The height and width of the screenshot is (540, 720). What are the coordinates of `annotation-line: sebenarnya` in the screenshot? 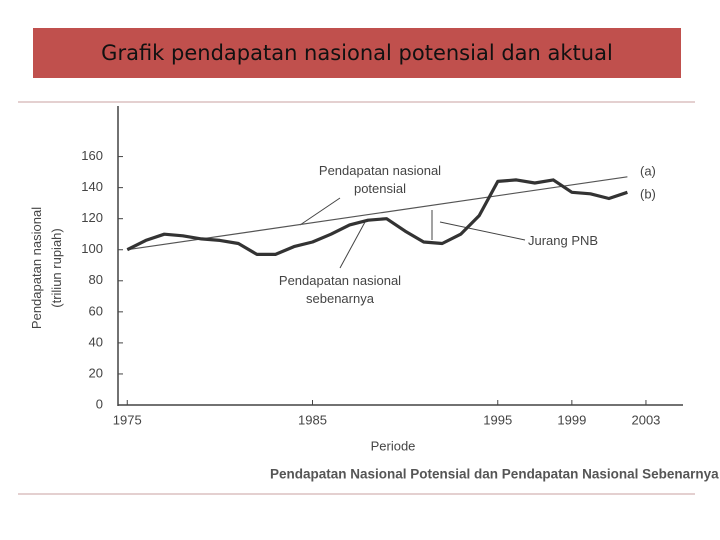 It's located at (340, 298).